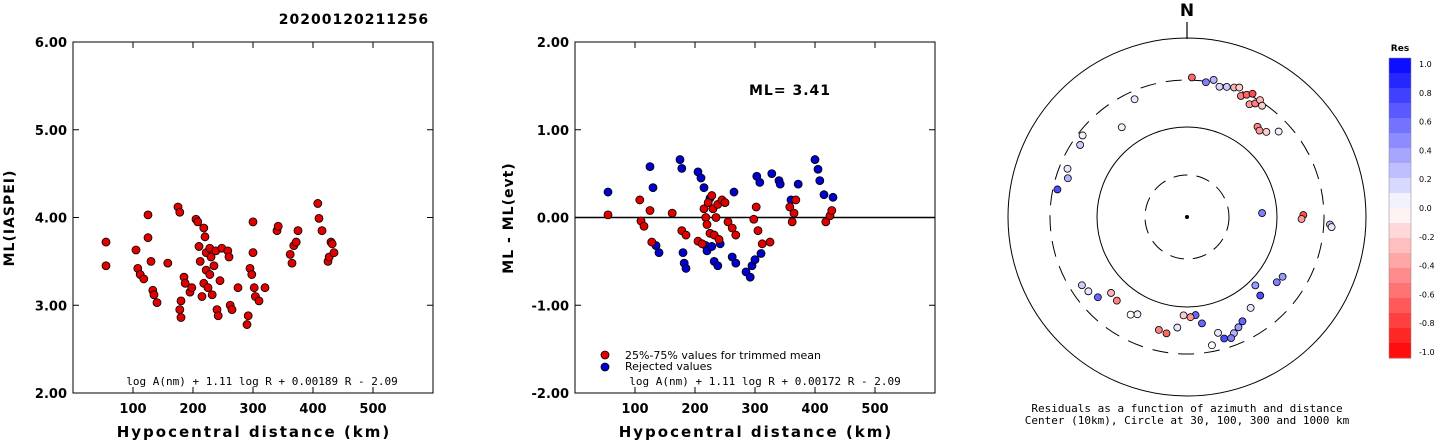  What do you see at coordinates (1425, 93) in the screenshot?
I see `colorbar-tick-label: 0.8` at bounding box center [1425, 93].